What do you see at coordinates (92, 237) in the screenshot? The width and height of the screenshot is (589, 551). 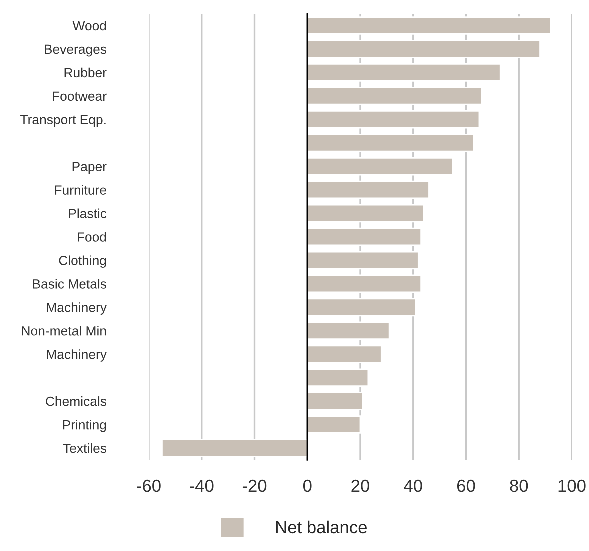 I see `y-tick-label: Food` at bounding box center [92, 237].